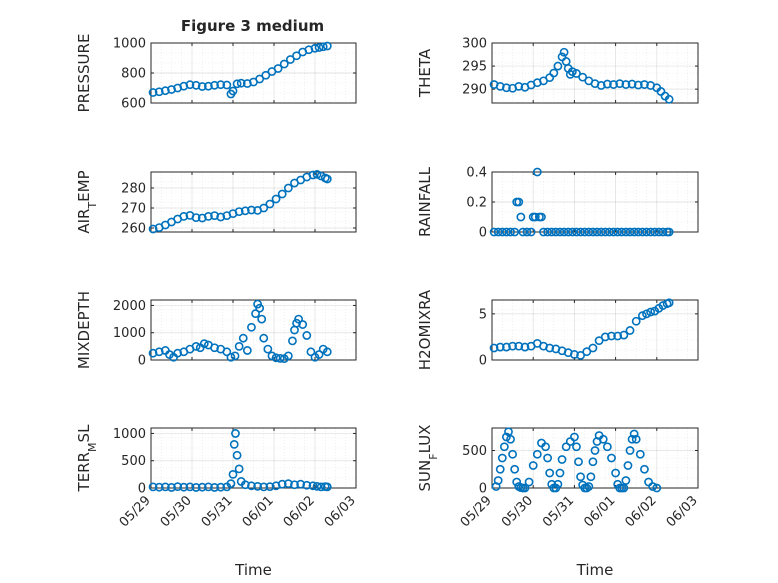  I want to click on y-tick-label: 800, so click(133, 74).